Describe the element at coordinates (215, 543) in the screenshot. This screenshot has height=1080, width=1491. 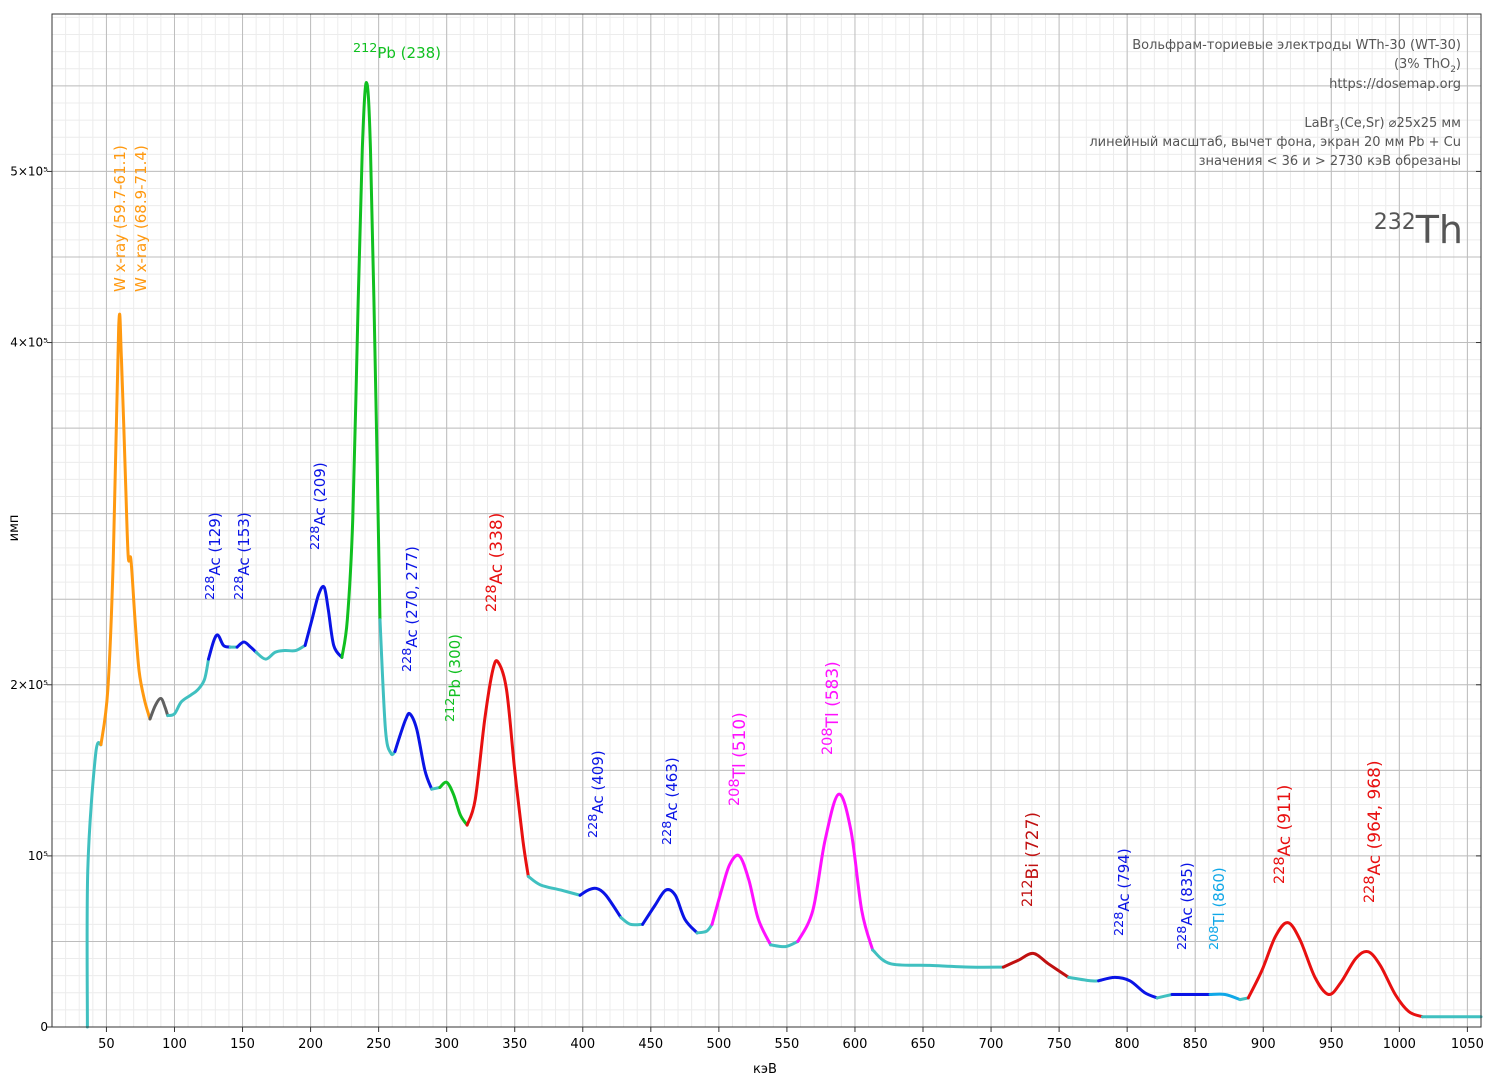
I see `isotope-label: Ac (129)` at that location.